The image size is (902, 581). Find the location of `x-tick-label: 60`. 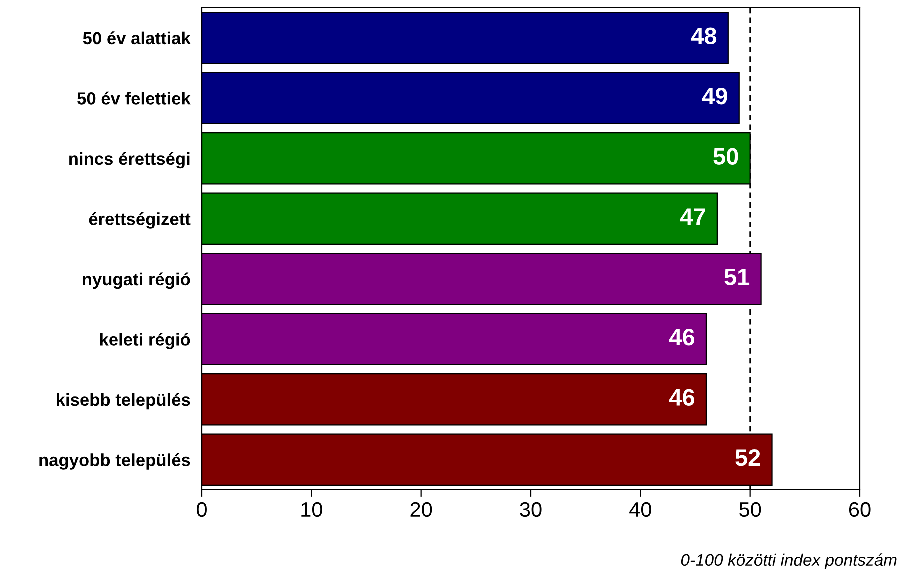

x-tick-label: 60 is located at coordinates (860, 510).